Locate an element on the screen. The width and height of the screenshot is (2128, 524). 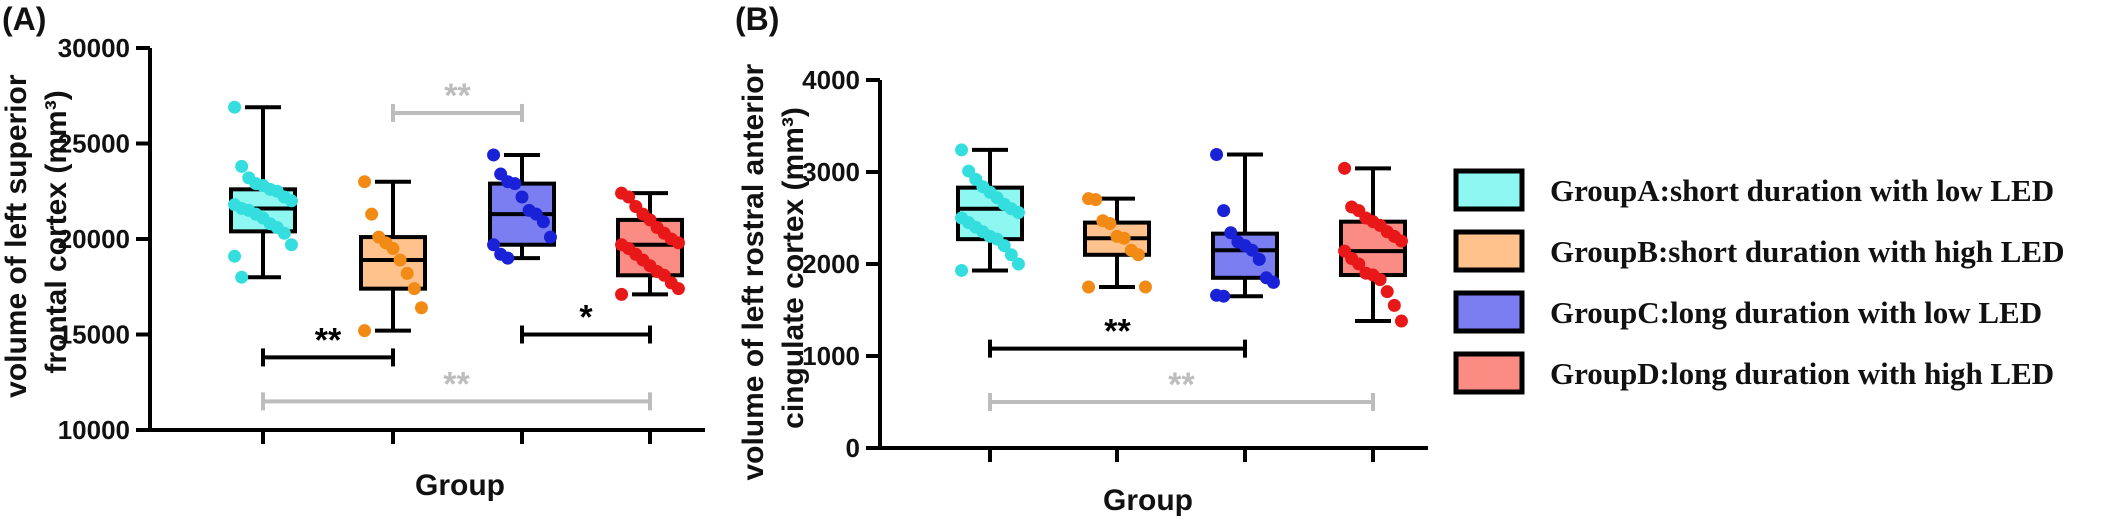
panel-a-xlabel: Group is located at coordinates (460, 485).